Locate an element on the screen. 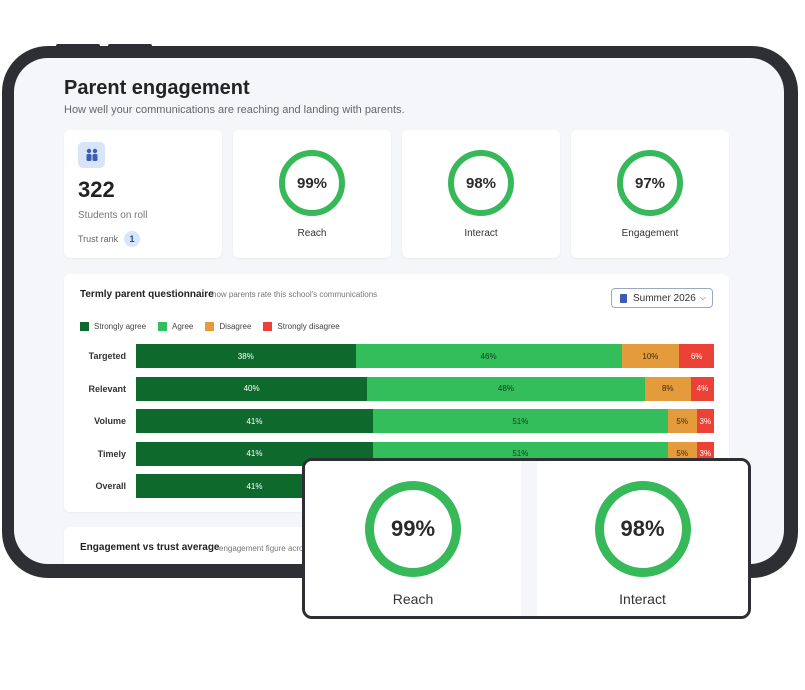  period-select: Summer 2026 ⌵ is located at coordinates (662, 298).